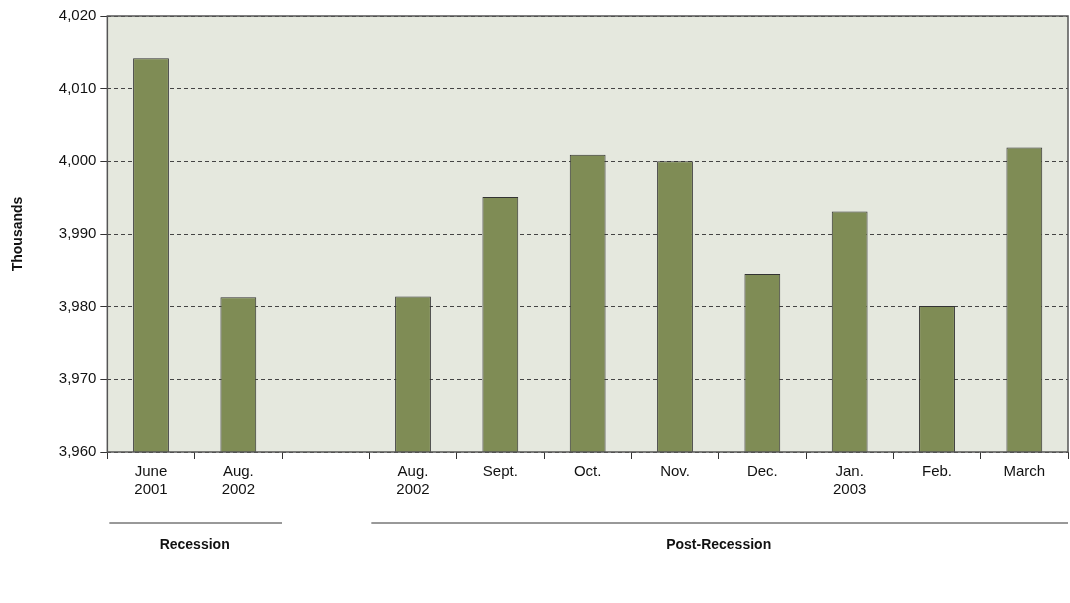  I want to click on y-tick-label: 3,970, so click(77, 378).